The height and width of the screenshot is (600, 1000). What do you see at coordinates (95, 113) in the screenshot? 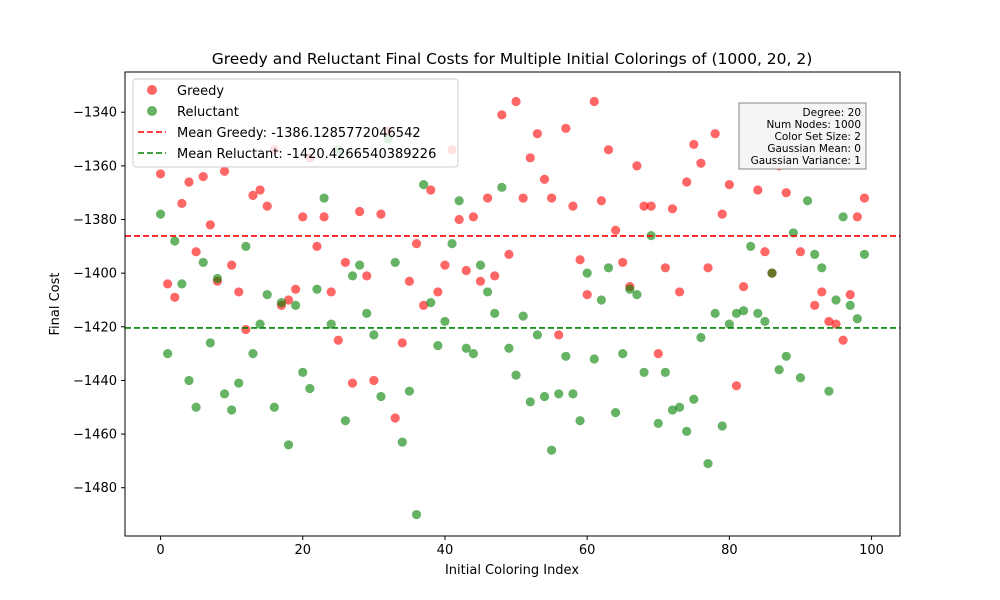
I see `y-tick-label: −1340` at bounding box center [95, 113].